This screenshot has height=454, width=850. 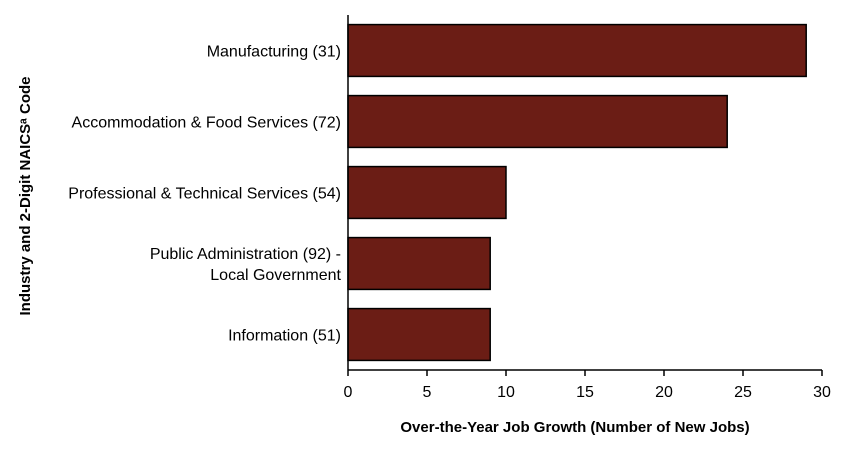 I want to click on x-tick-label-2: 10, so click(x=506, y=392).